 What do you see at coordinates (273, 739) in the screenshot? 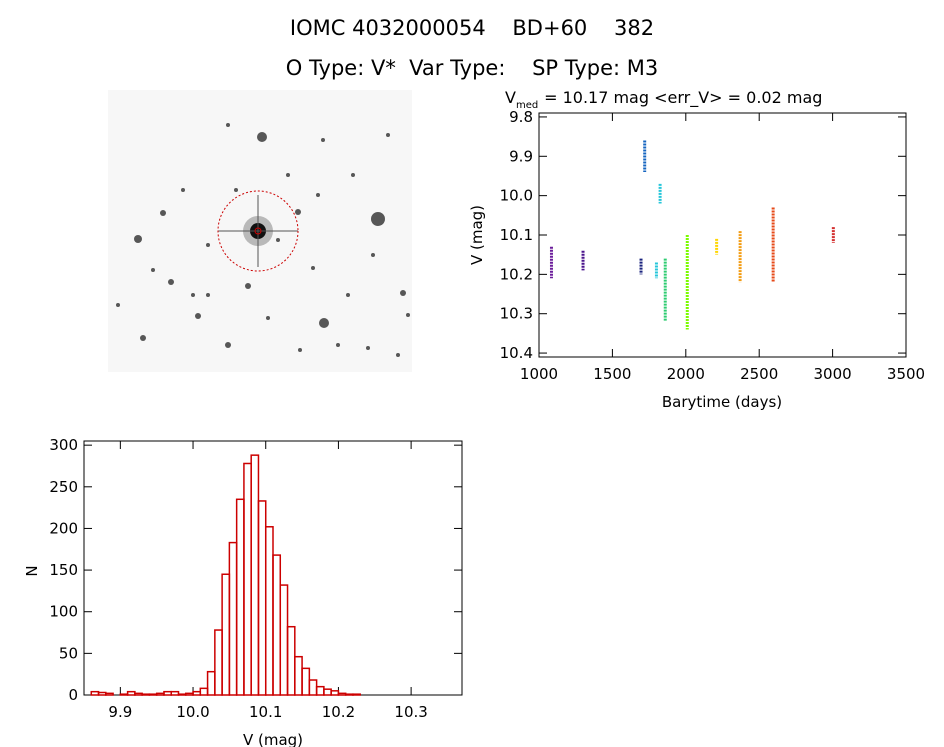
I see `hist-x-axis-label: V (mag)` at bounding box center [273, 739].